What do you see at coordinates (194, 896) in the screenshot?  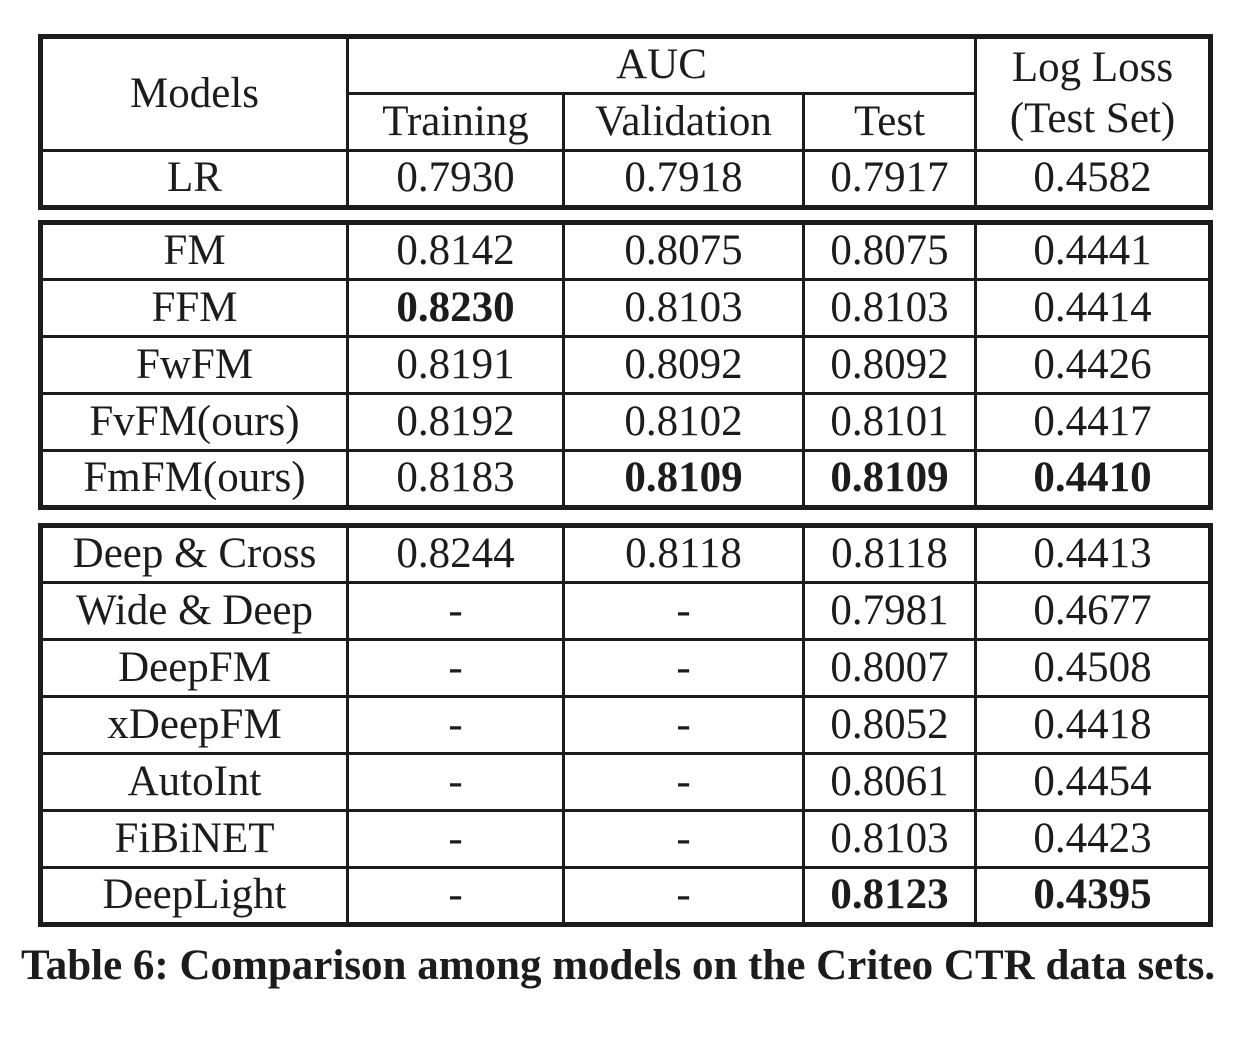 I see `model-name-cell: DeepLight` at bounding box center [194, 896].